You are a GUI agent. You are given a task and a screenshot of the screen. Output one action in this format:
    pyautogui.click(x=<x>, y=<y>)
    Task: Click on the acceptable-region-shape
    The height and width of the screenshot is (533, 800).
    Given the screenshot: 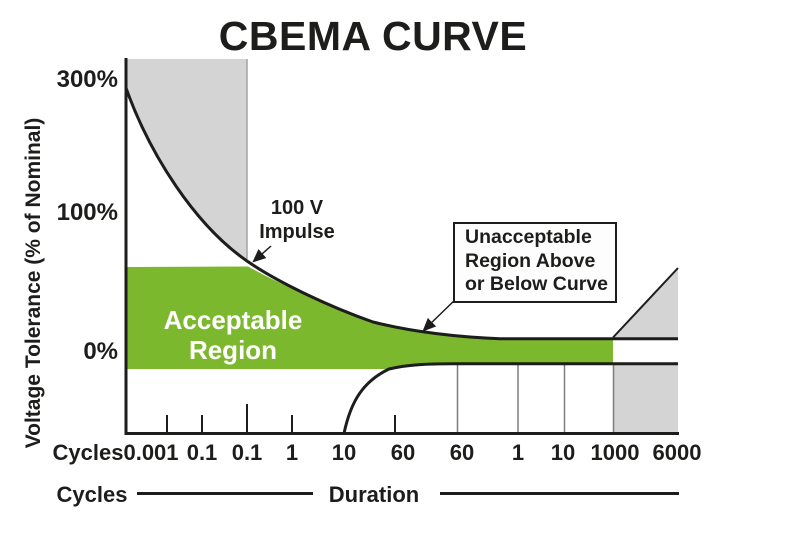 What is the action you would take?
    pyautogui.click(x=369, y=317)
    